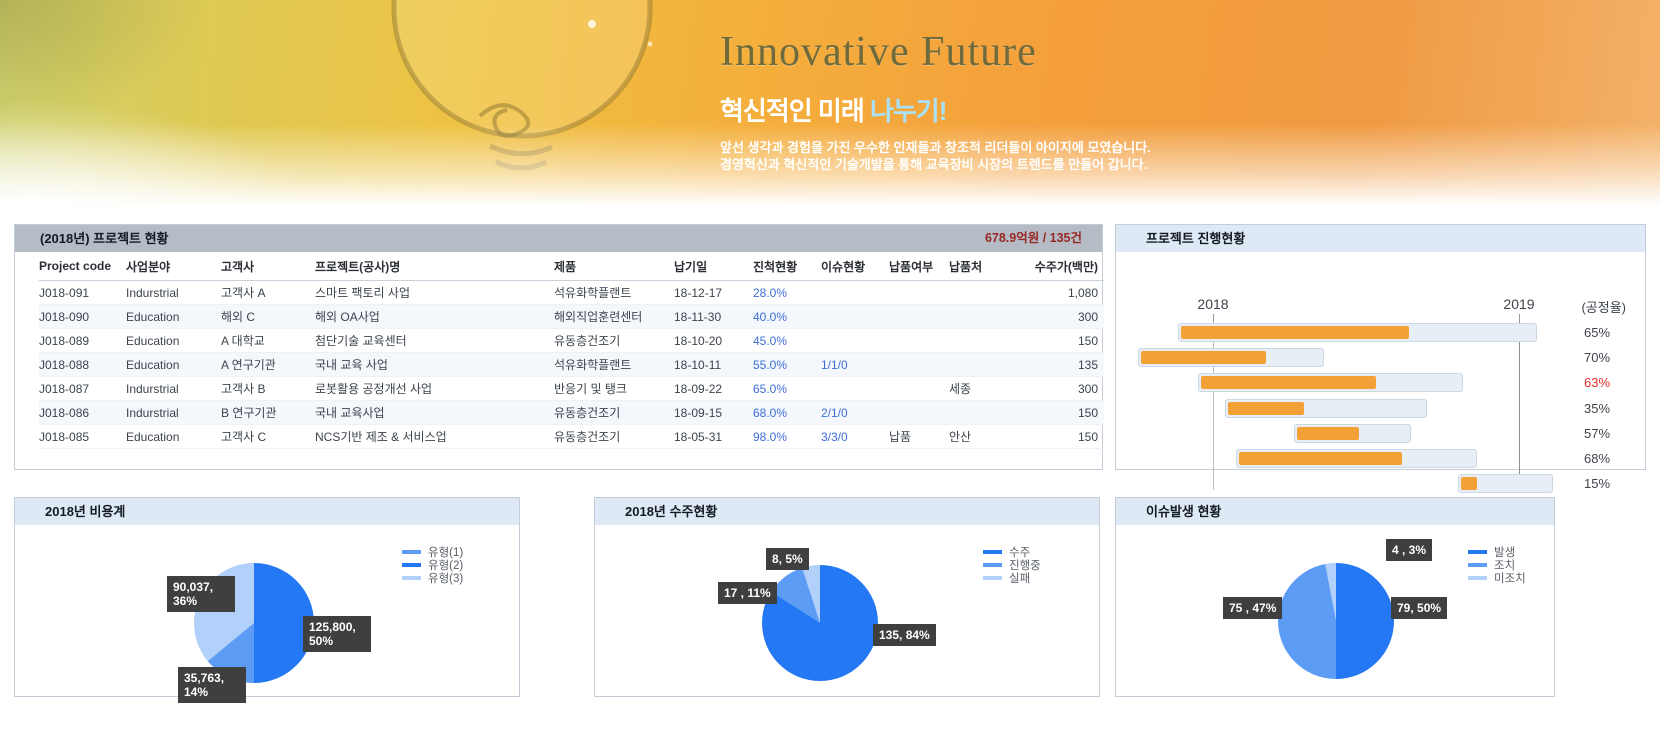  I want to click on legend-item: 실패, so click(1012, 578).